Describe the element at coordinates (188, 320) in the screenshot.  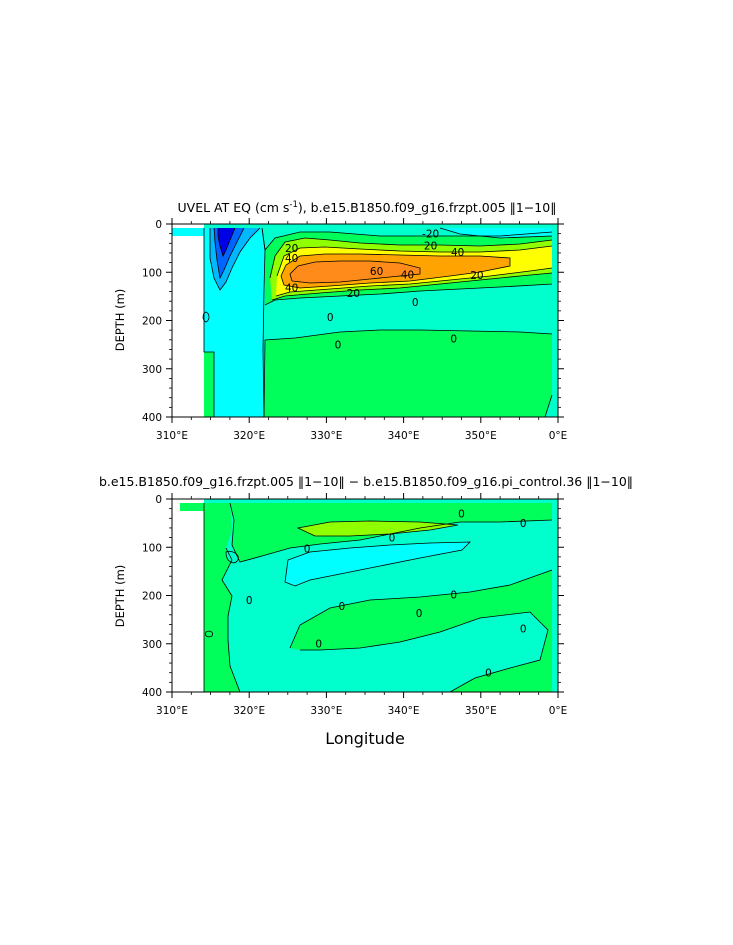
I see `land-mask` at that location.